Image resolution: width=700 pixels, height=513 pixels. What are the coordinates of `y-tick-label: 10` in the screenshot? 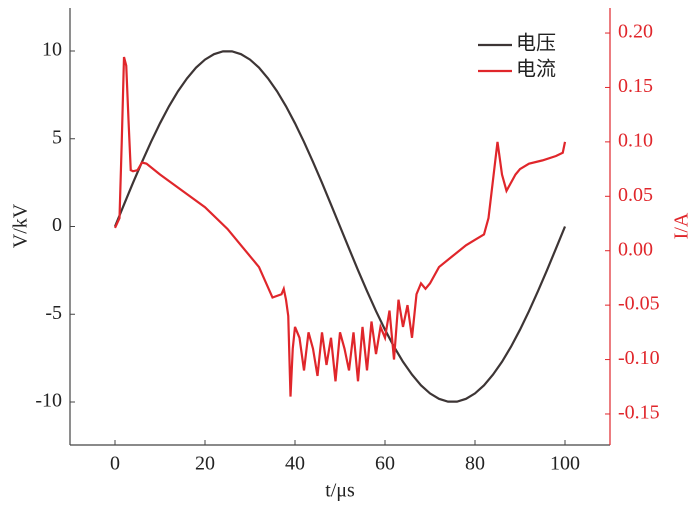 It's located at (52, 50).